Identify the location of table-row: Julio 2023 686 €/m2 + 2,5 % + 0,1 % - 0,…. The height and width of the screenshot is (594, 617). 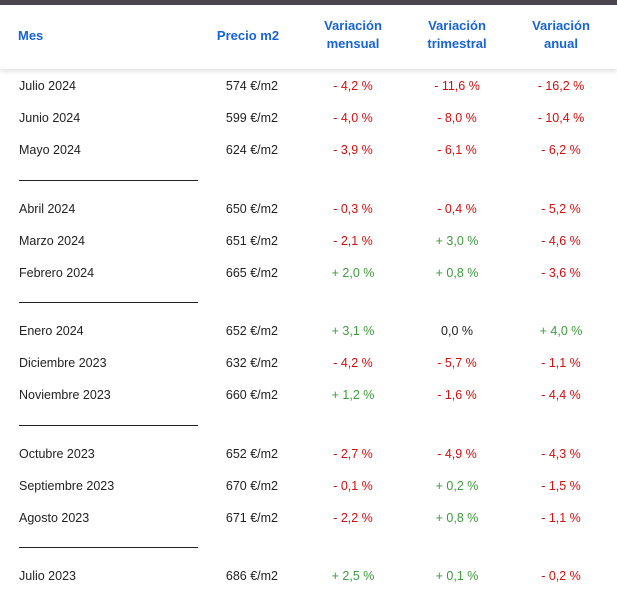
(308, 576).